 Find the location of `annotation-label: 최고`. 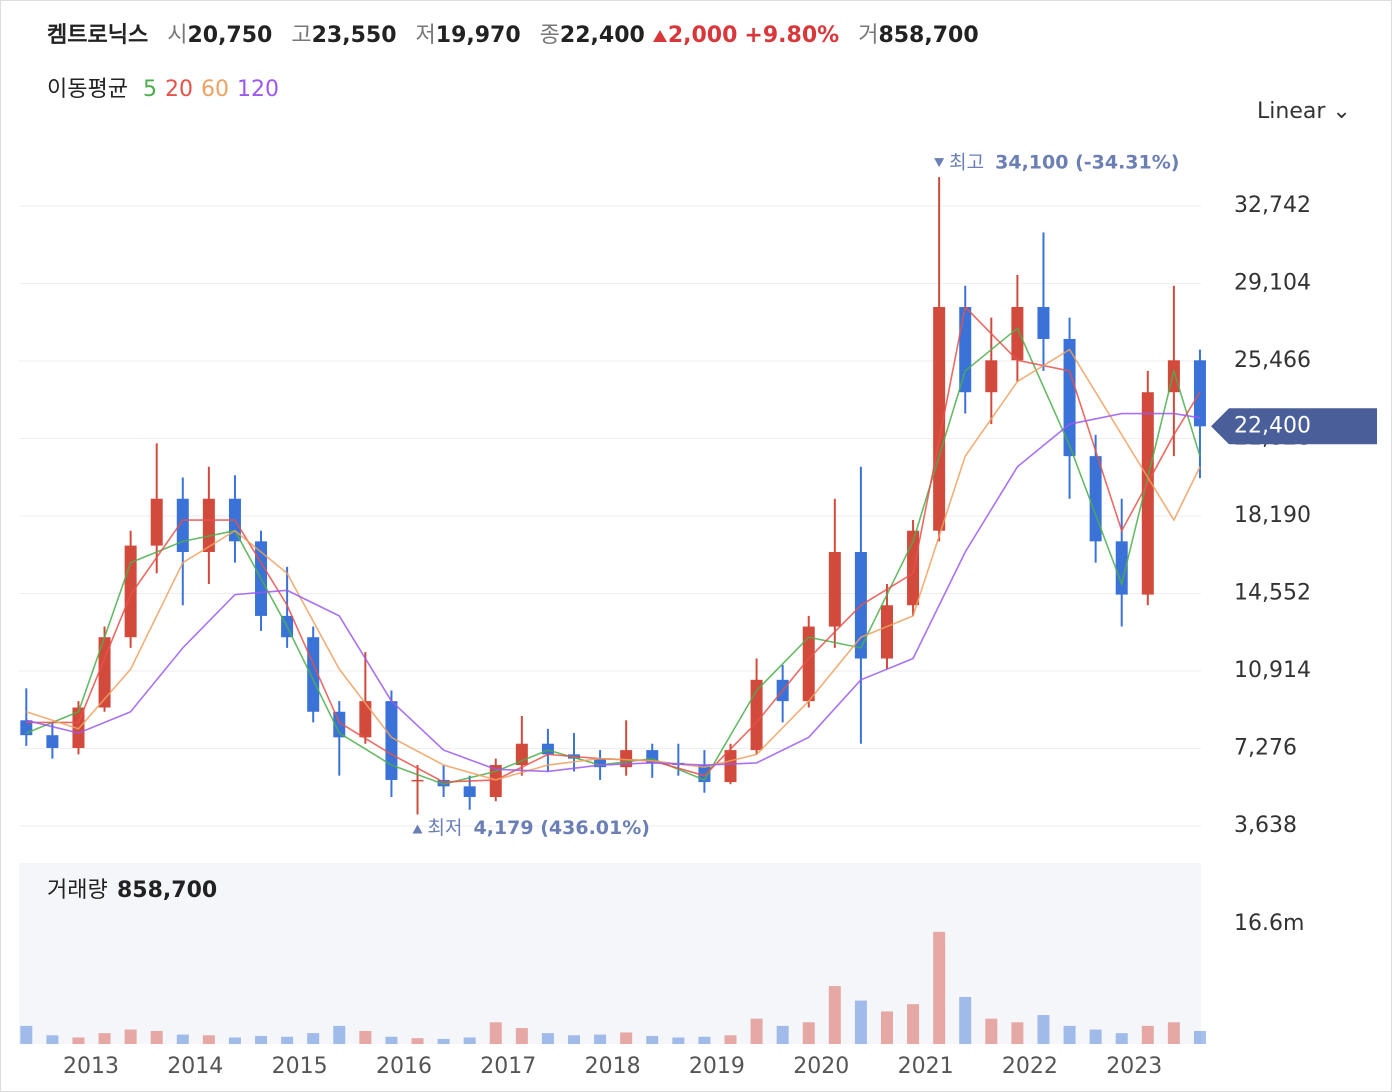

annotation-label: 최고 is located at coordinates (966, 163).